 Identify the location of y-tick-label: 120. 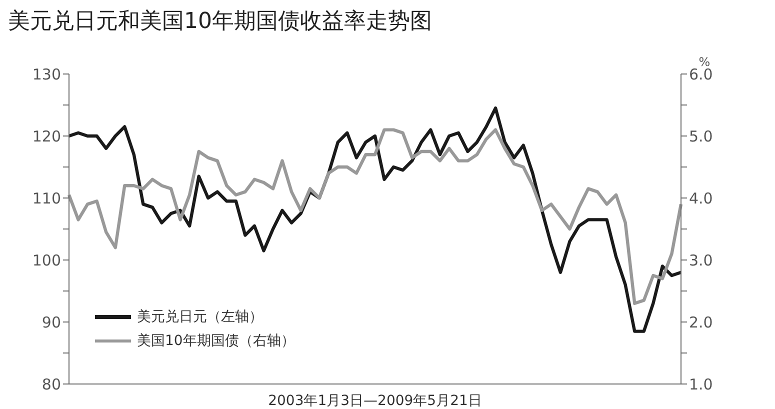
(46, 136).